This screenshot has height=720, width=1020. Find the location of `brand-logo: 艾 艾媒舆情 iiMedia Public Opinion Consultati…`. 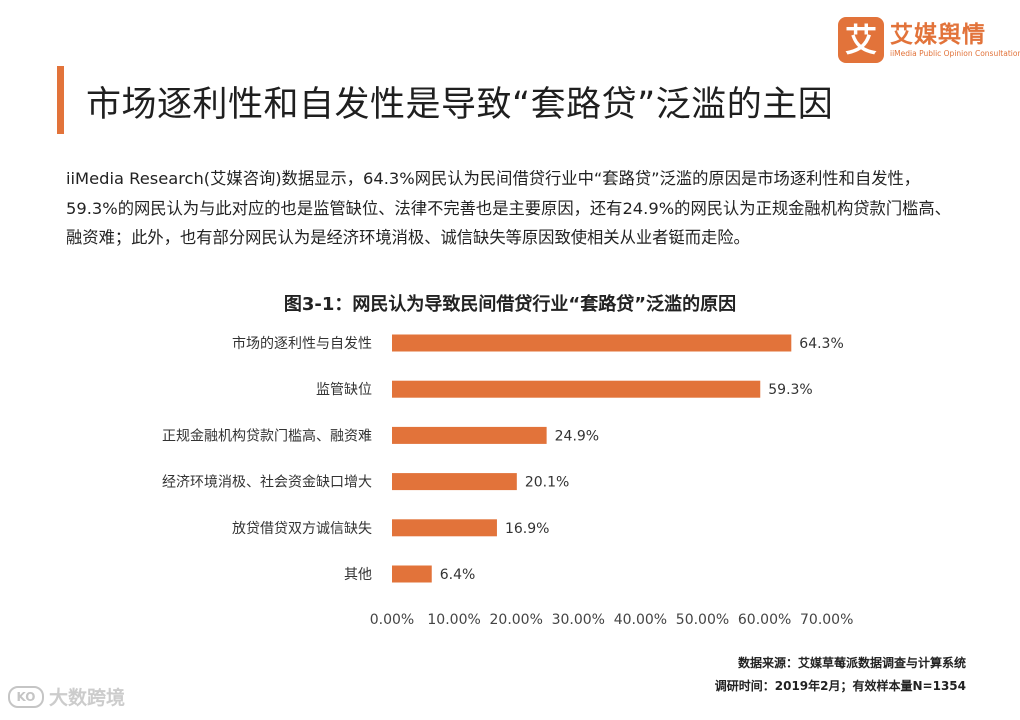

brand-logo: 艾 艾媒舆情 iiMedia Public Opinion Consultati… is located at coordinates (929, 40).